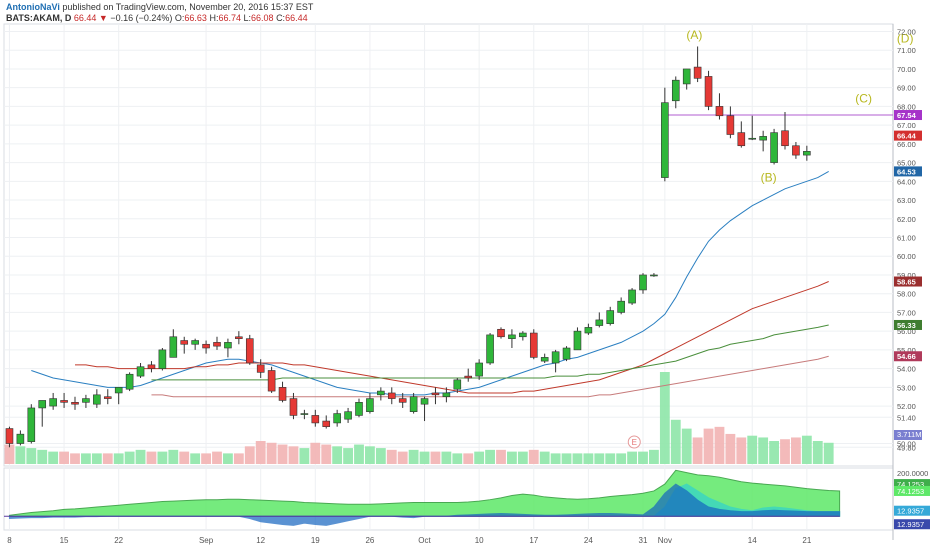  What do you see at coordinates (206, 540) in the screenshot?
I see `date-tick-label: Sep` at bounding box center [206, 540].